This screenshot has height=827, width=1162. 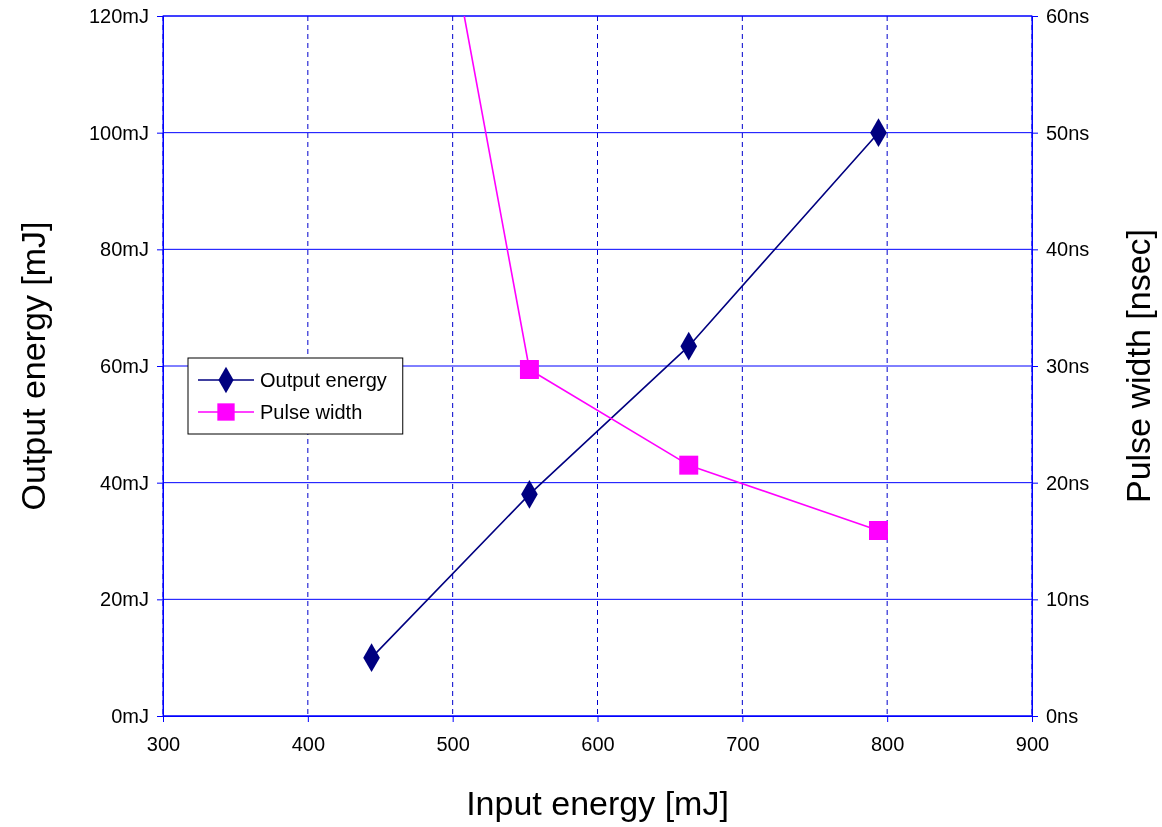 What do you see at coordinates (1068, 249) in the screenshot?
I see `y2-tick-label: 40ns` at bounding box center [1068, 249].